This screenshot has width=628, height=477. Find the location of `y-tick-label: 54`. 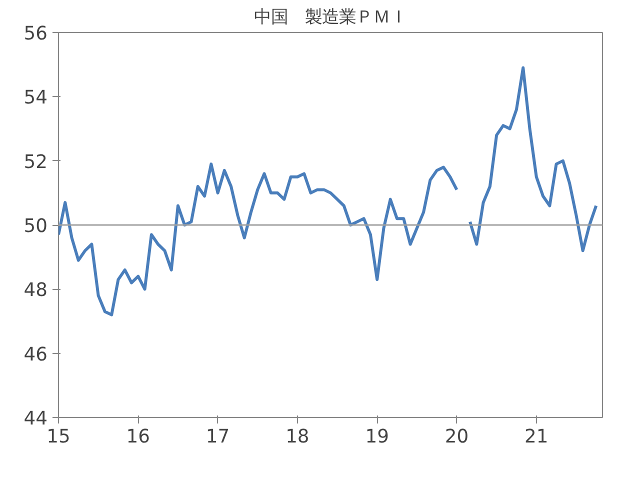

y-tick-label: 54 is located at coordinates (36, 98).